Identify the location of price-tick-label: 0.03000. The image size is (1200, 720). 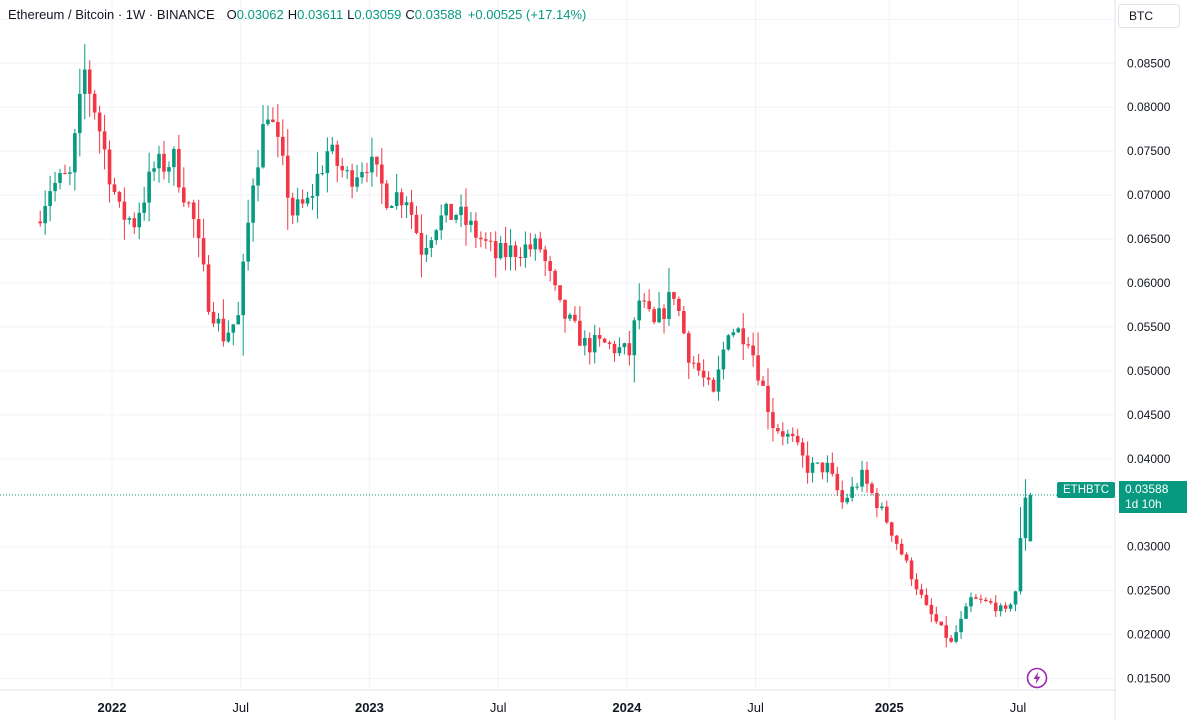
(1149, 547).